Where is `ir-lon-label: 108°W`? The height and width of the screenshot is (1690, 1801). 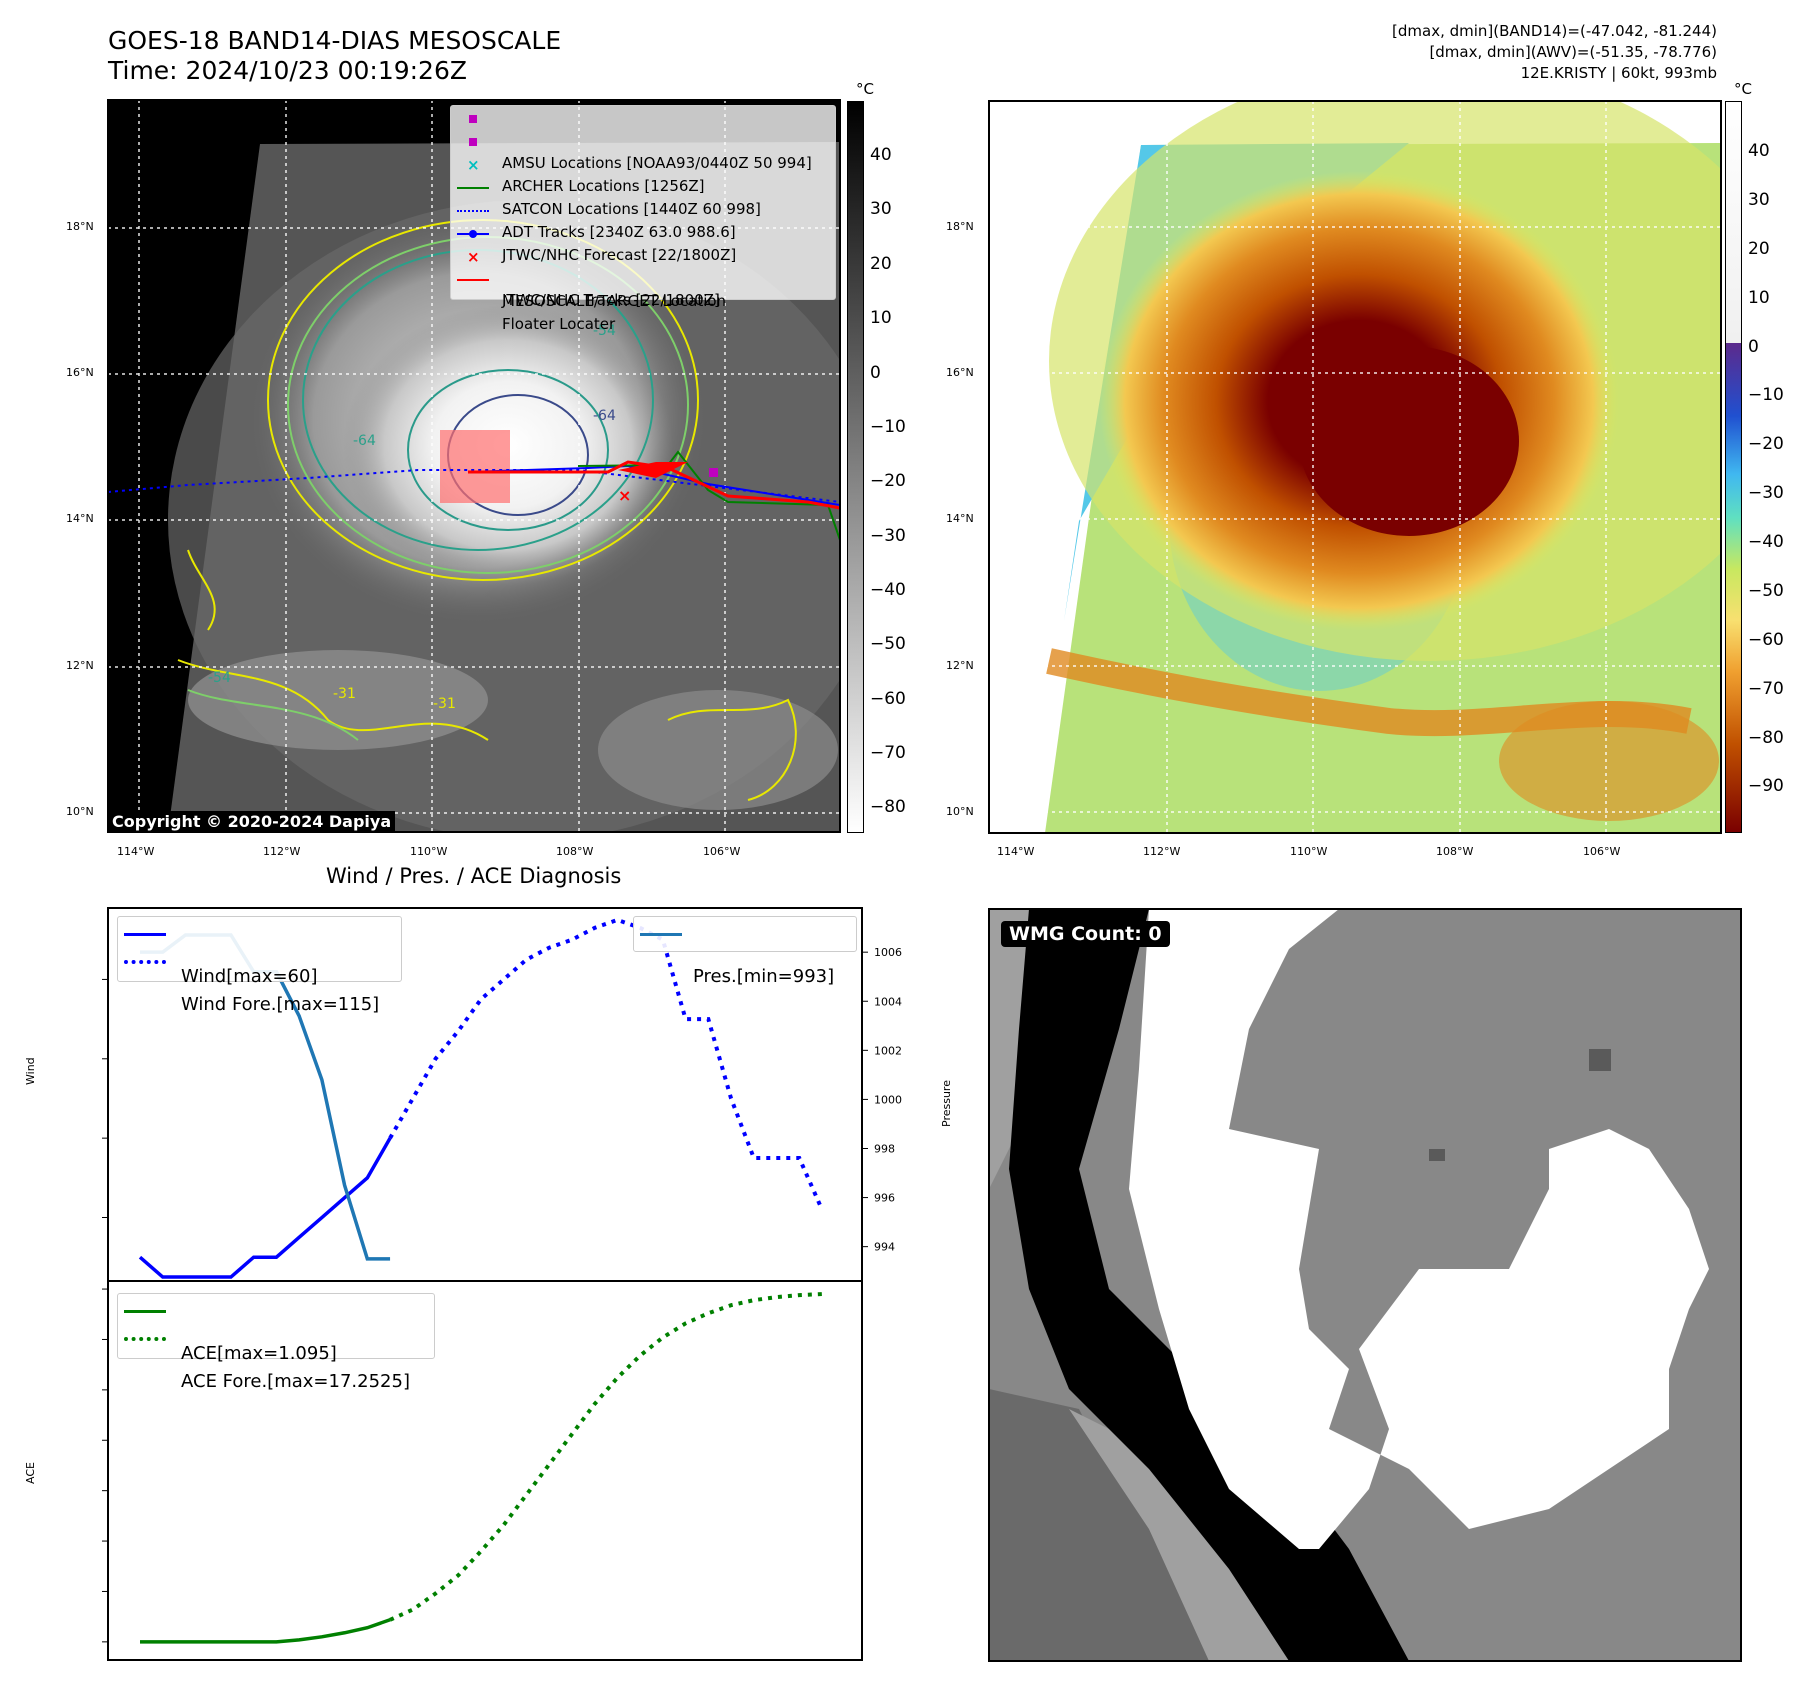
ir-lon-label: 108°W is located at coordinates (575, 851).